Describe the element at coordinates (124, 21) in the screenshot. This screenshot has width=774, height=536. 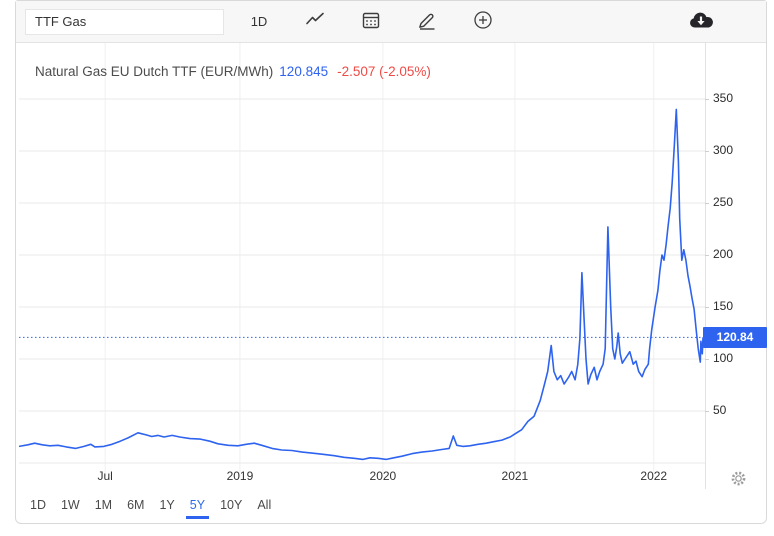
I see `search-input` at that location.